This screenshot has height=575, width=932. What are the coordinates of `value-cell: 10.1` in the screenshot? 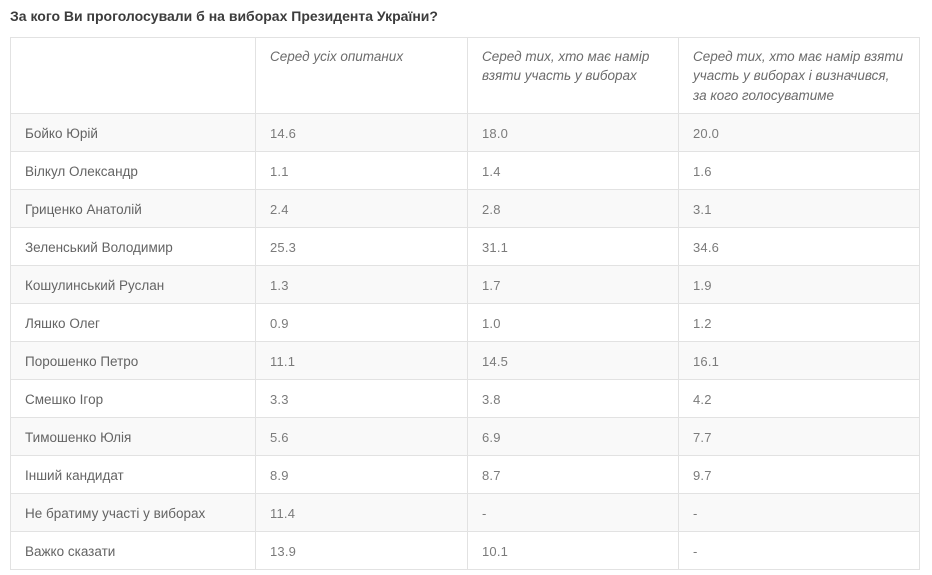 It's located at (573, 551).